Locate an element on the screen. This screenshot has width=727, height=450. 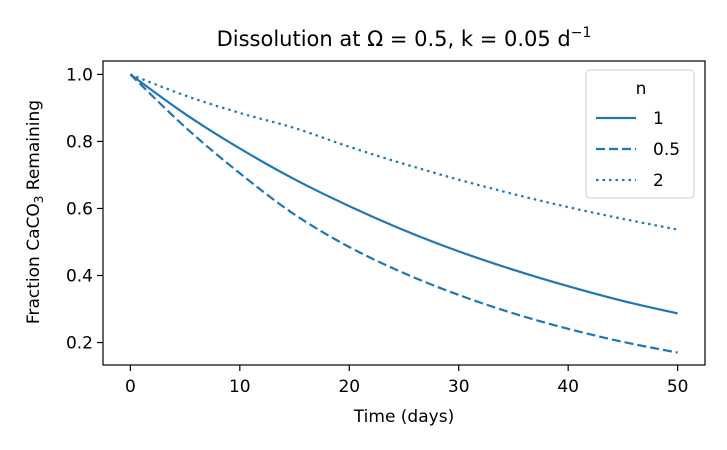
x-tick-label: 30 is located at coordinates (459, 387).